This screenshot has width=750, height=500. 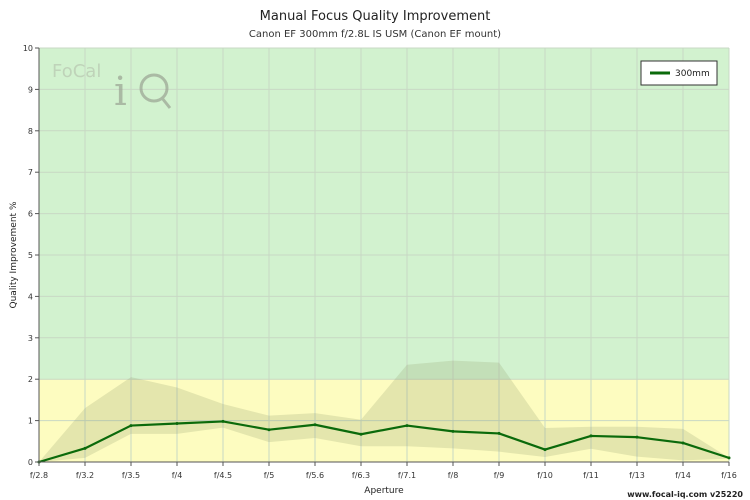 What do you see at coordinates (131, 426) in the screenshot?
I see `data-point-f/3.5` at bounding box center [131, 426].